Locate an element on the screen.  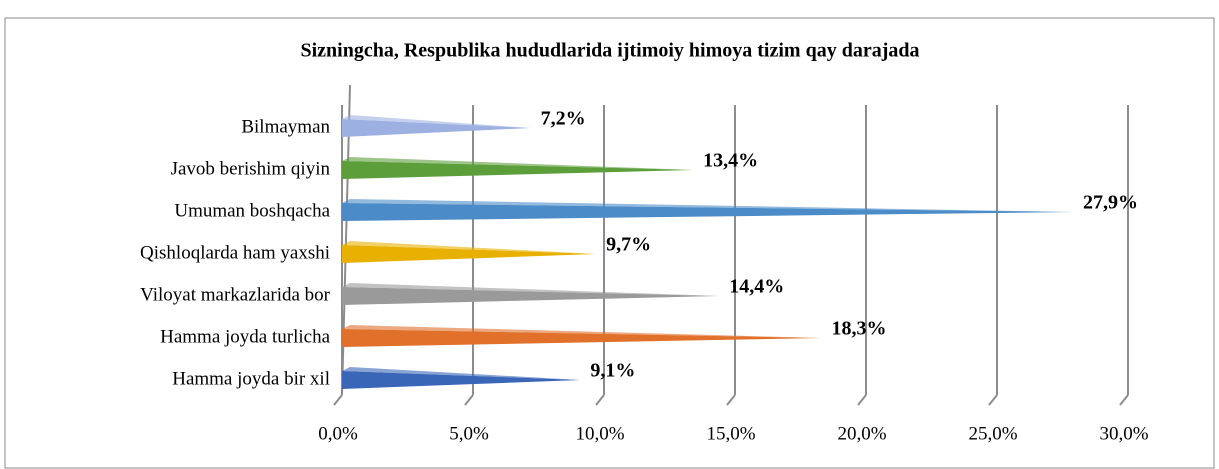
value-label: 7,2% is located at coordinates (563, 119).